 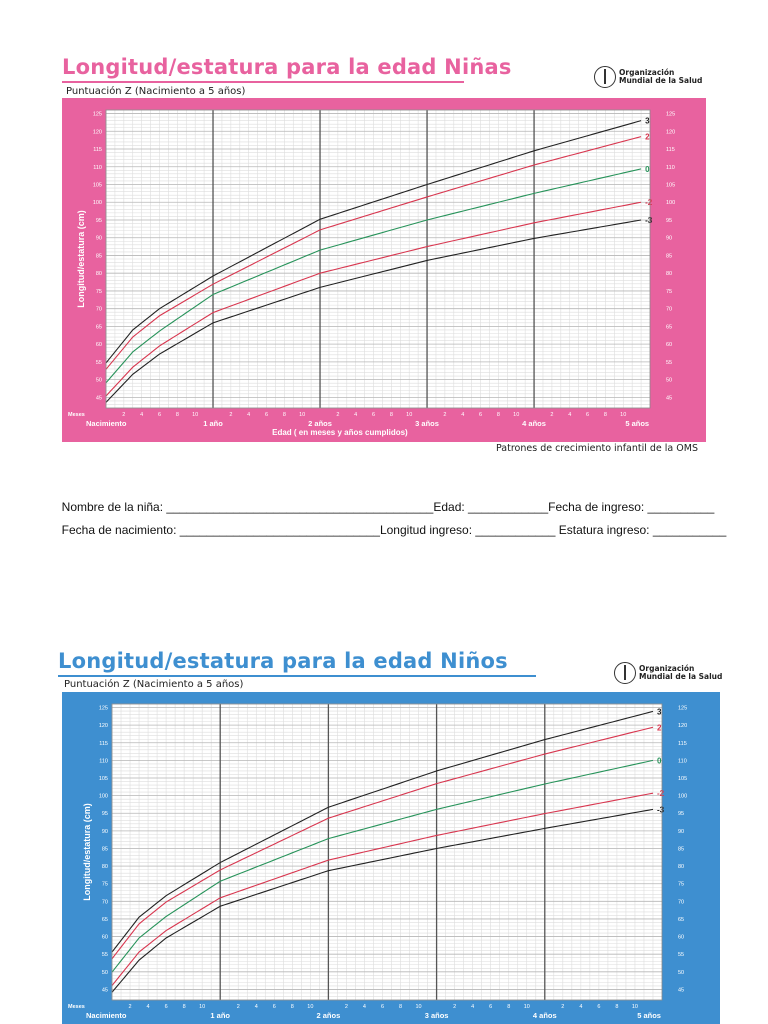 I want to click on z-score-label: -2, so click(x=649, y=202).